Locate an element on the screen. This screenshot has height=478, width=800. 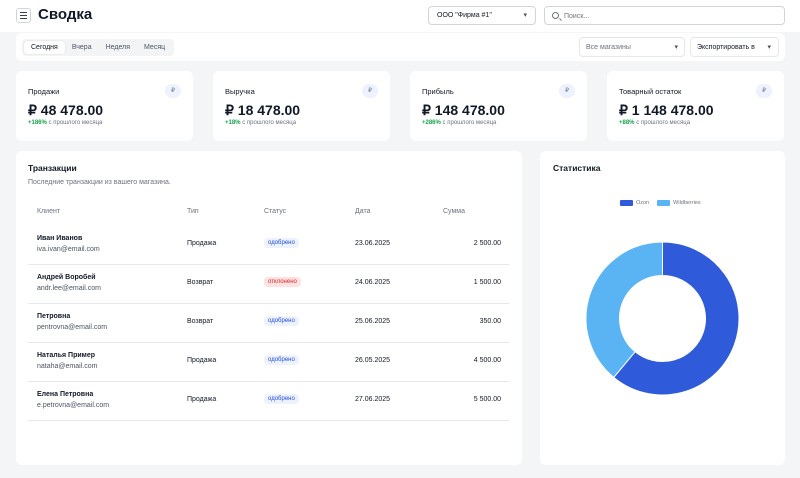
status-badge: отклонено is located at coordinates (282, 282).